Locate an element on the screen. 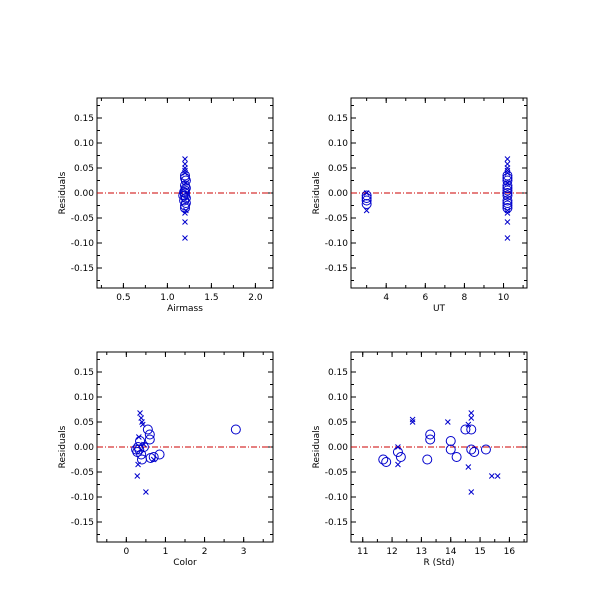  x-tick-label: 2 is located at coordinates (205, 552).